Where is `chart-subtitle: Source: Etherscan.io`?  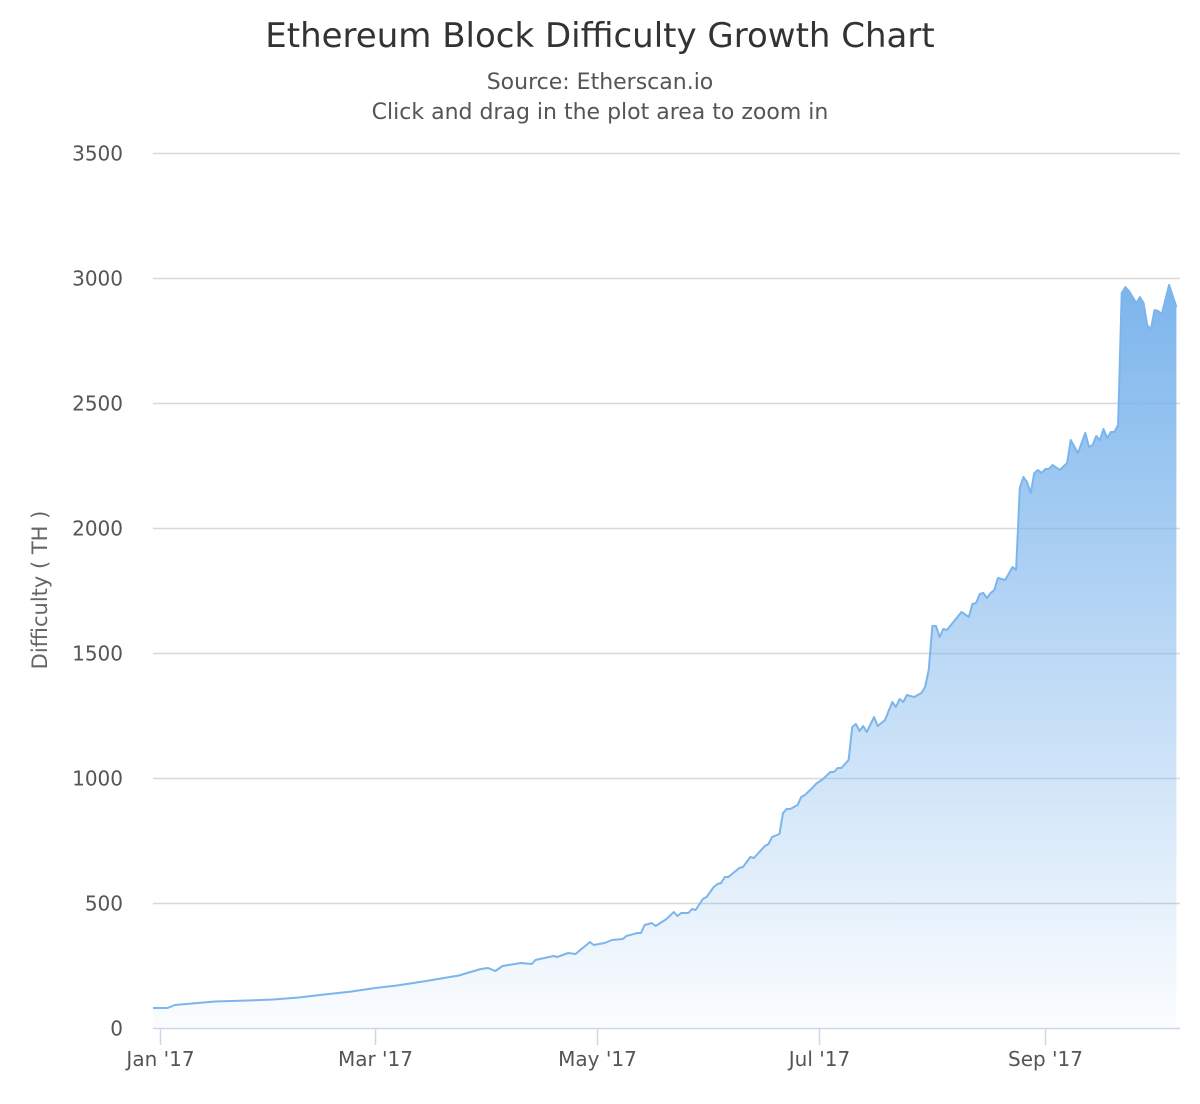 chart-subtitle: Source: Etherscan.io is located at coordinates (600, 82).